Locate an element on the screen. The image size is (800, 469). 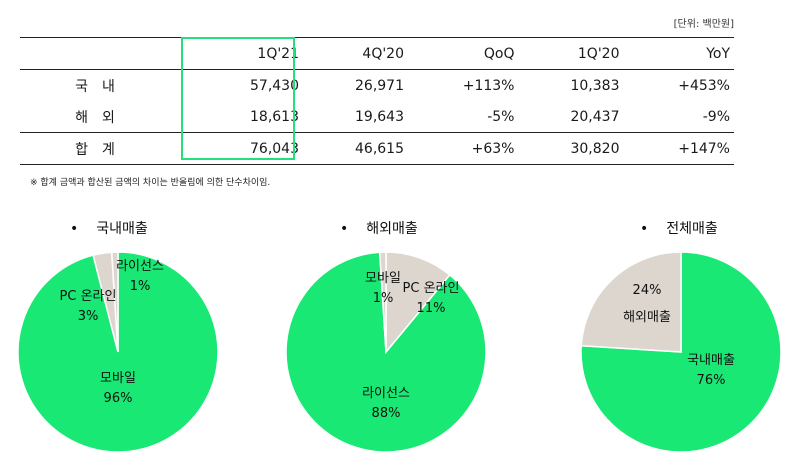
column-header: 4Q'20 is located at coordinates (355, 53).